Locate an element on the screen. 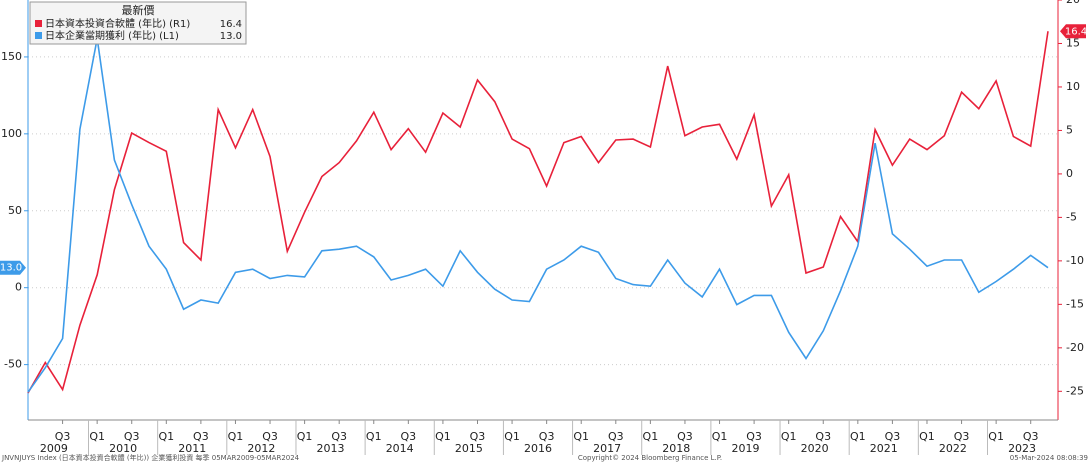  y2-tick-label: -15 is located at coordinates (1075, 303).